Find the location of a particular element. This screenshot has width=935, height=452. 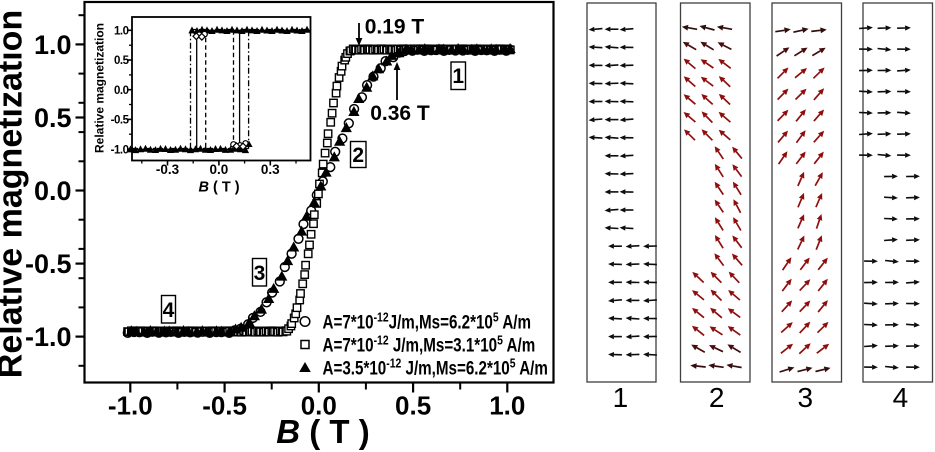

svg-text: 0.19 T is located at coordinates (395, 27).